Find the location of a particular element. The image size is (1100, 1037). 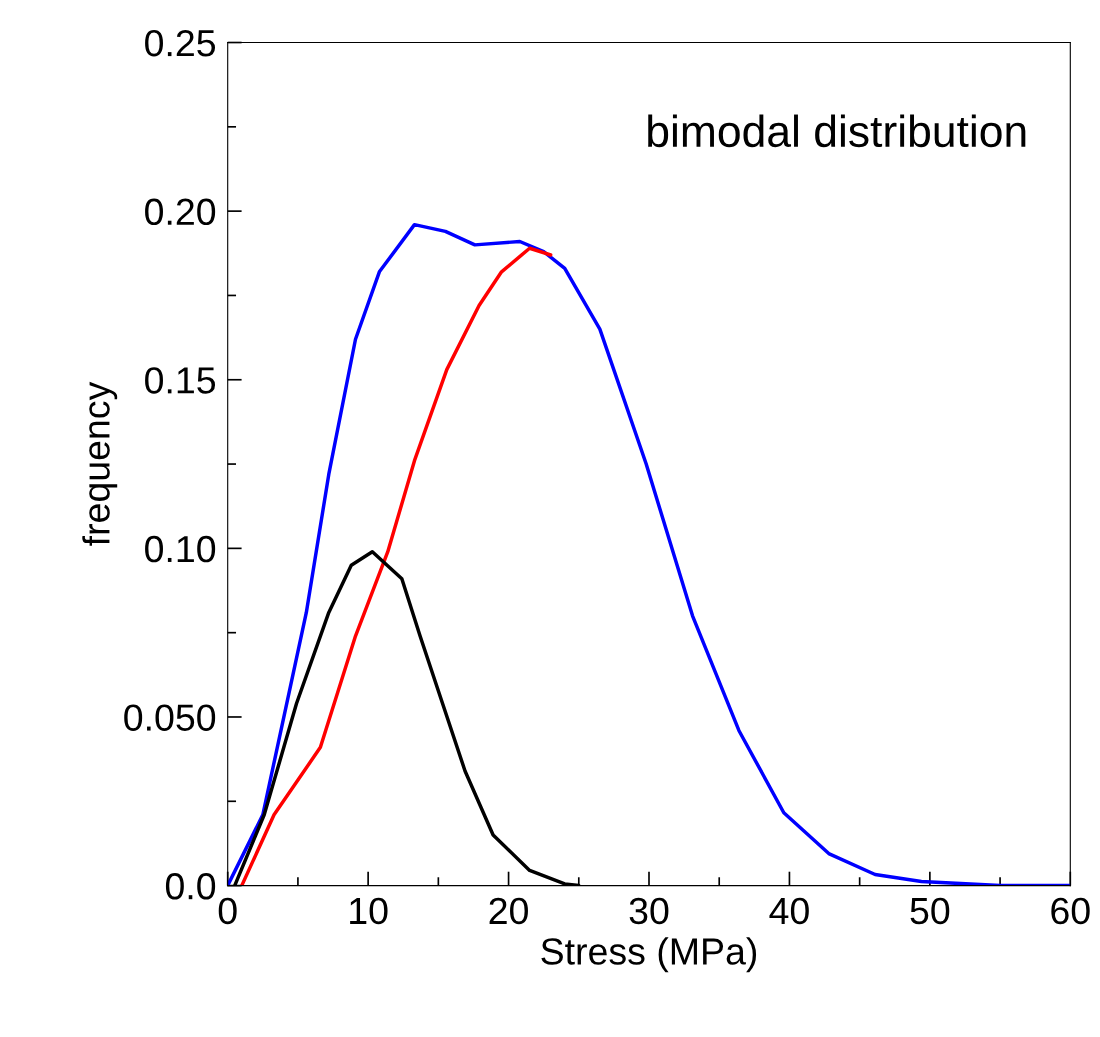

y-tick-label: 0.25 is located at coordinates (180, 43).